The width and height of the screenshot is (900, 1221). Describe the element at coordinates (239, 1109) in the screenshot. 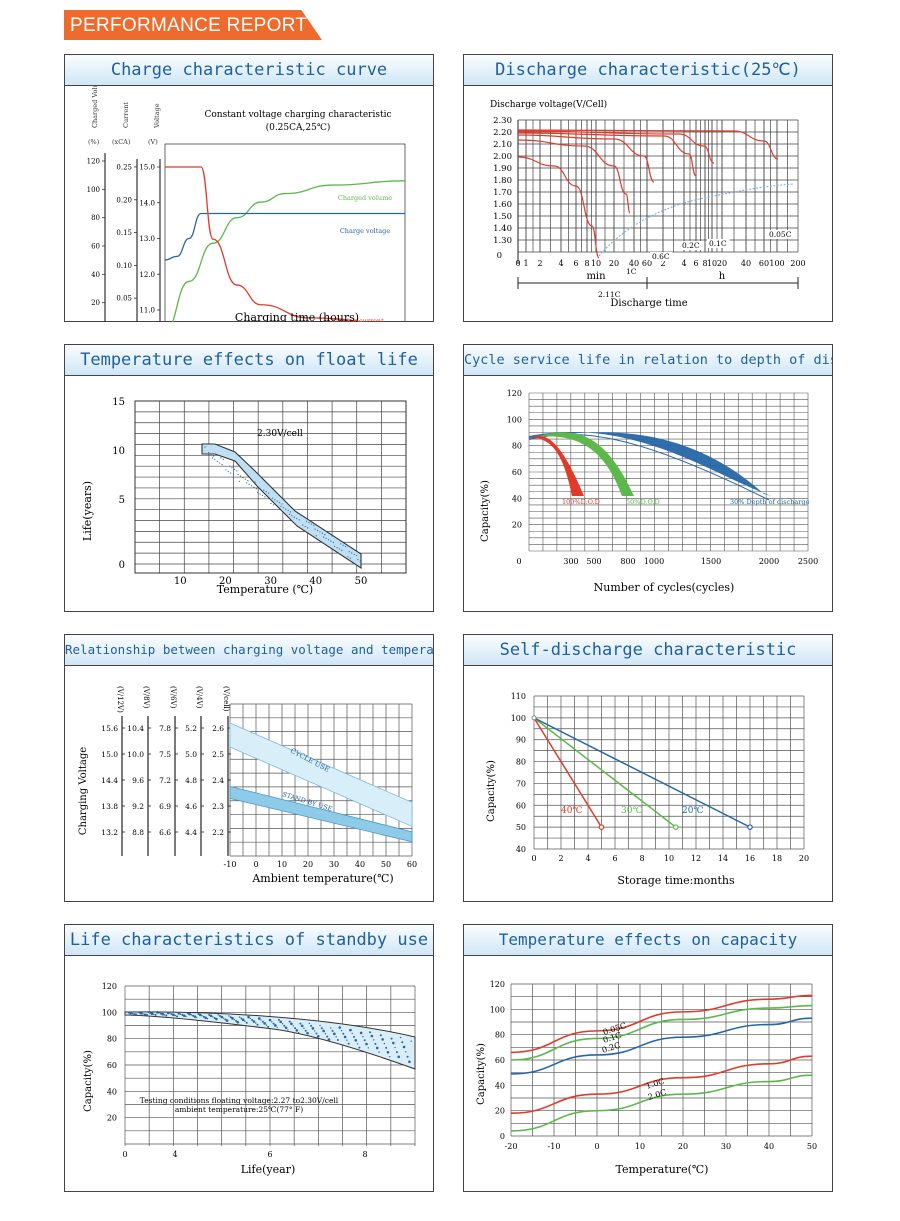

I see `annotation-line-2: ambient temperature:25℃(77° F)` at that location.